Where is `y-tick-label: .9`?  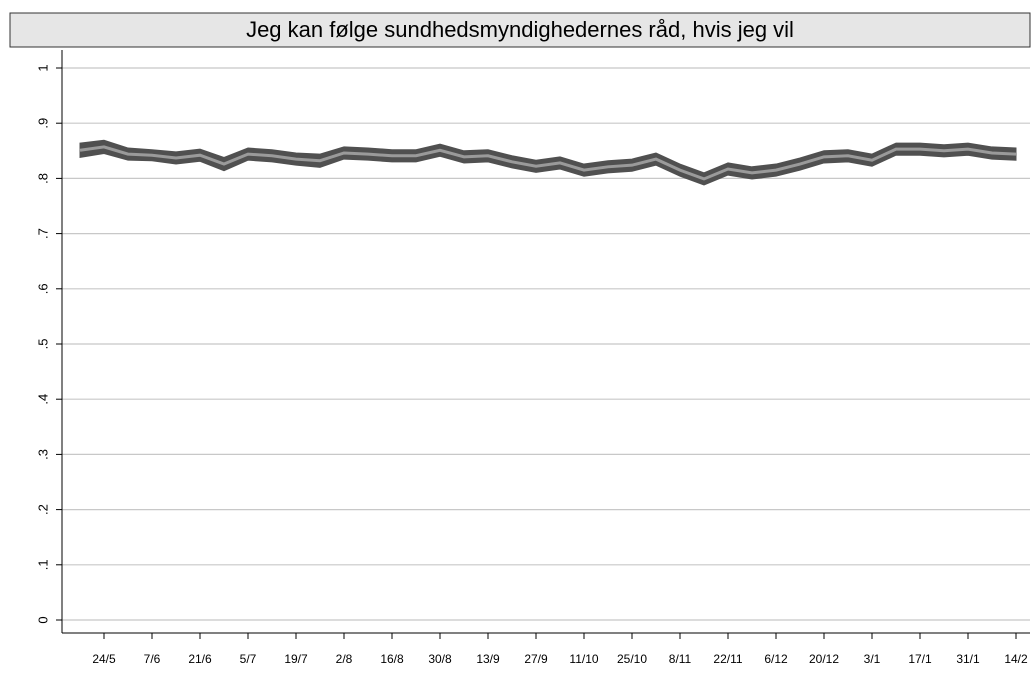
y-tick-label: .9 is located at coordinates (42, 123).